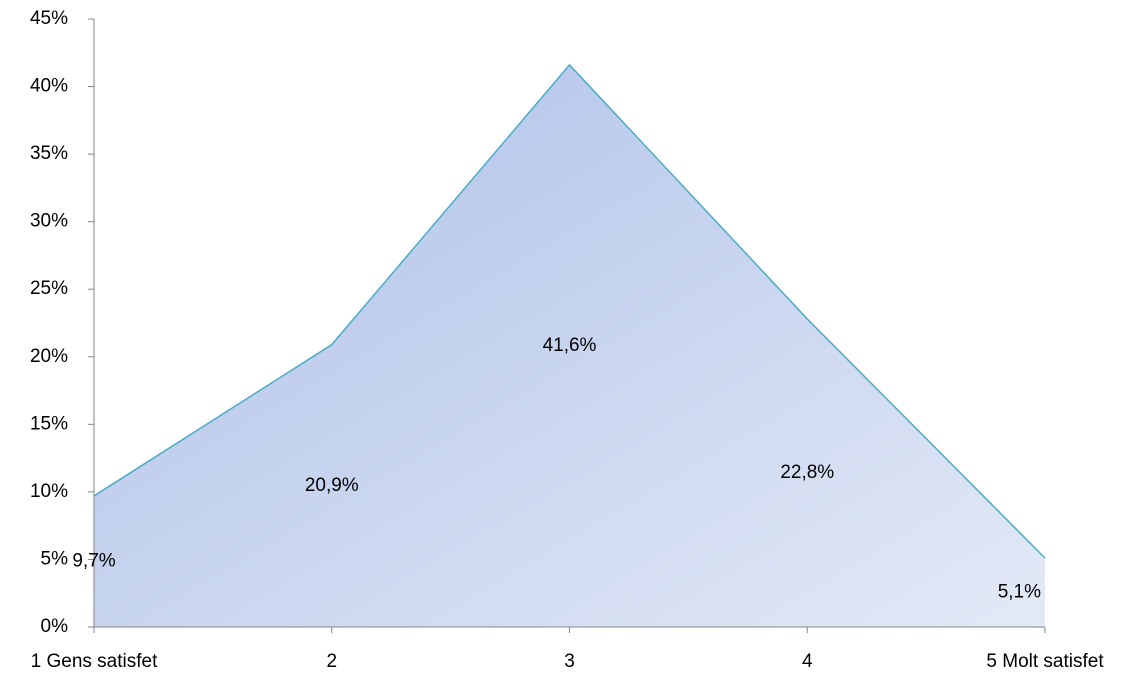 Image resolution: width=1126 pixels, height=673 pixels. Describe the element at coordinates (55, 558) in the screenshot. I see `y-tick-label: 5%` at that location.